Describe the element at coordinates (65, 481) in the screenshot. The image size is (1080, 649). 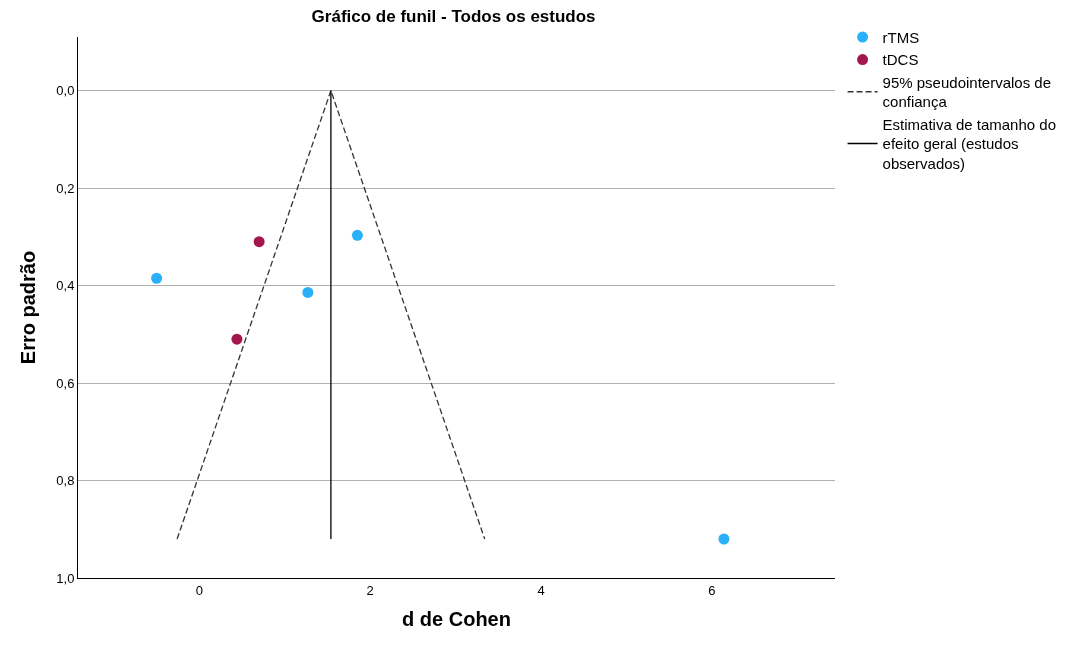
I see `y-tick-label: 0,8` at that location.